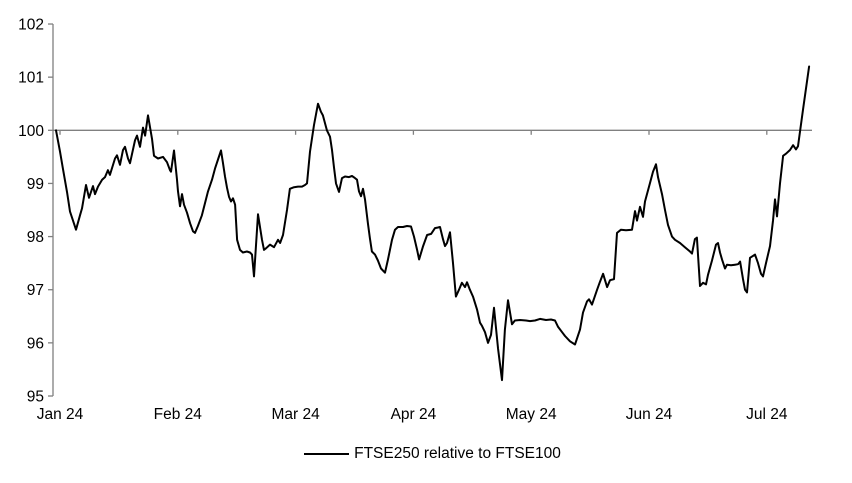  What do you see at coordinates (31, 131) in the screenshot?
I see `y-axis-label: 100` at bounding box center [31, 131].